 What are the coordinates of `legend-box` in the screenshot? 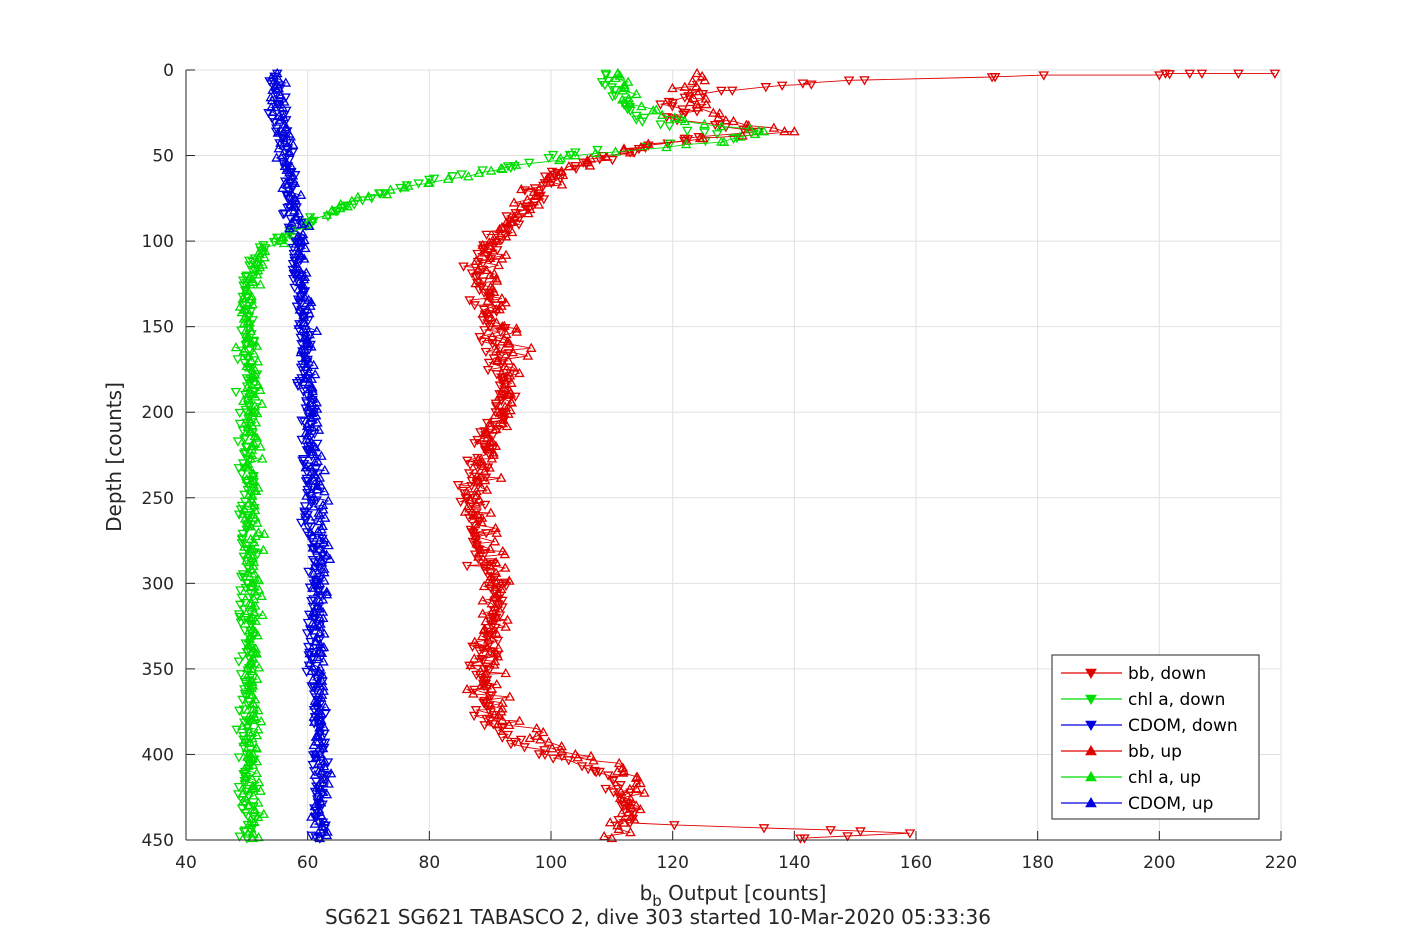 It's located at (1155, 737).